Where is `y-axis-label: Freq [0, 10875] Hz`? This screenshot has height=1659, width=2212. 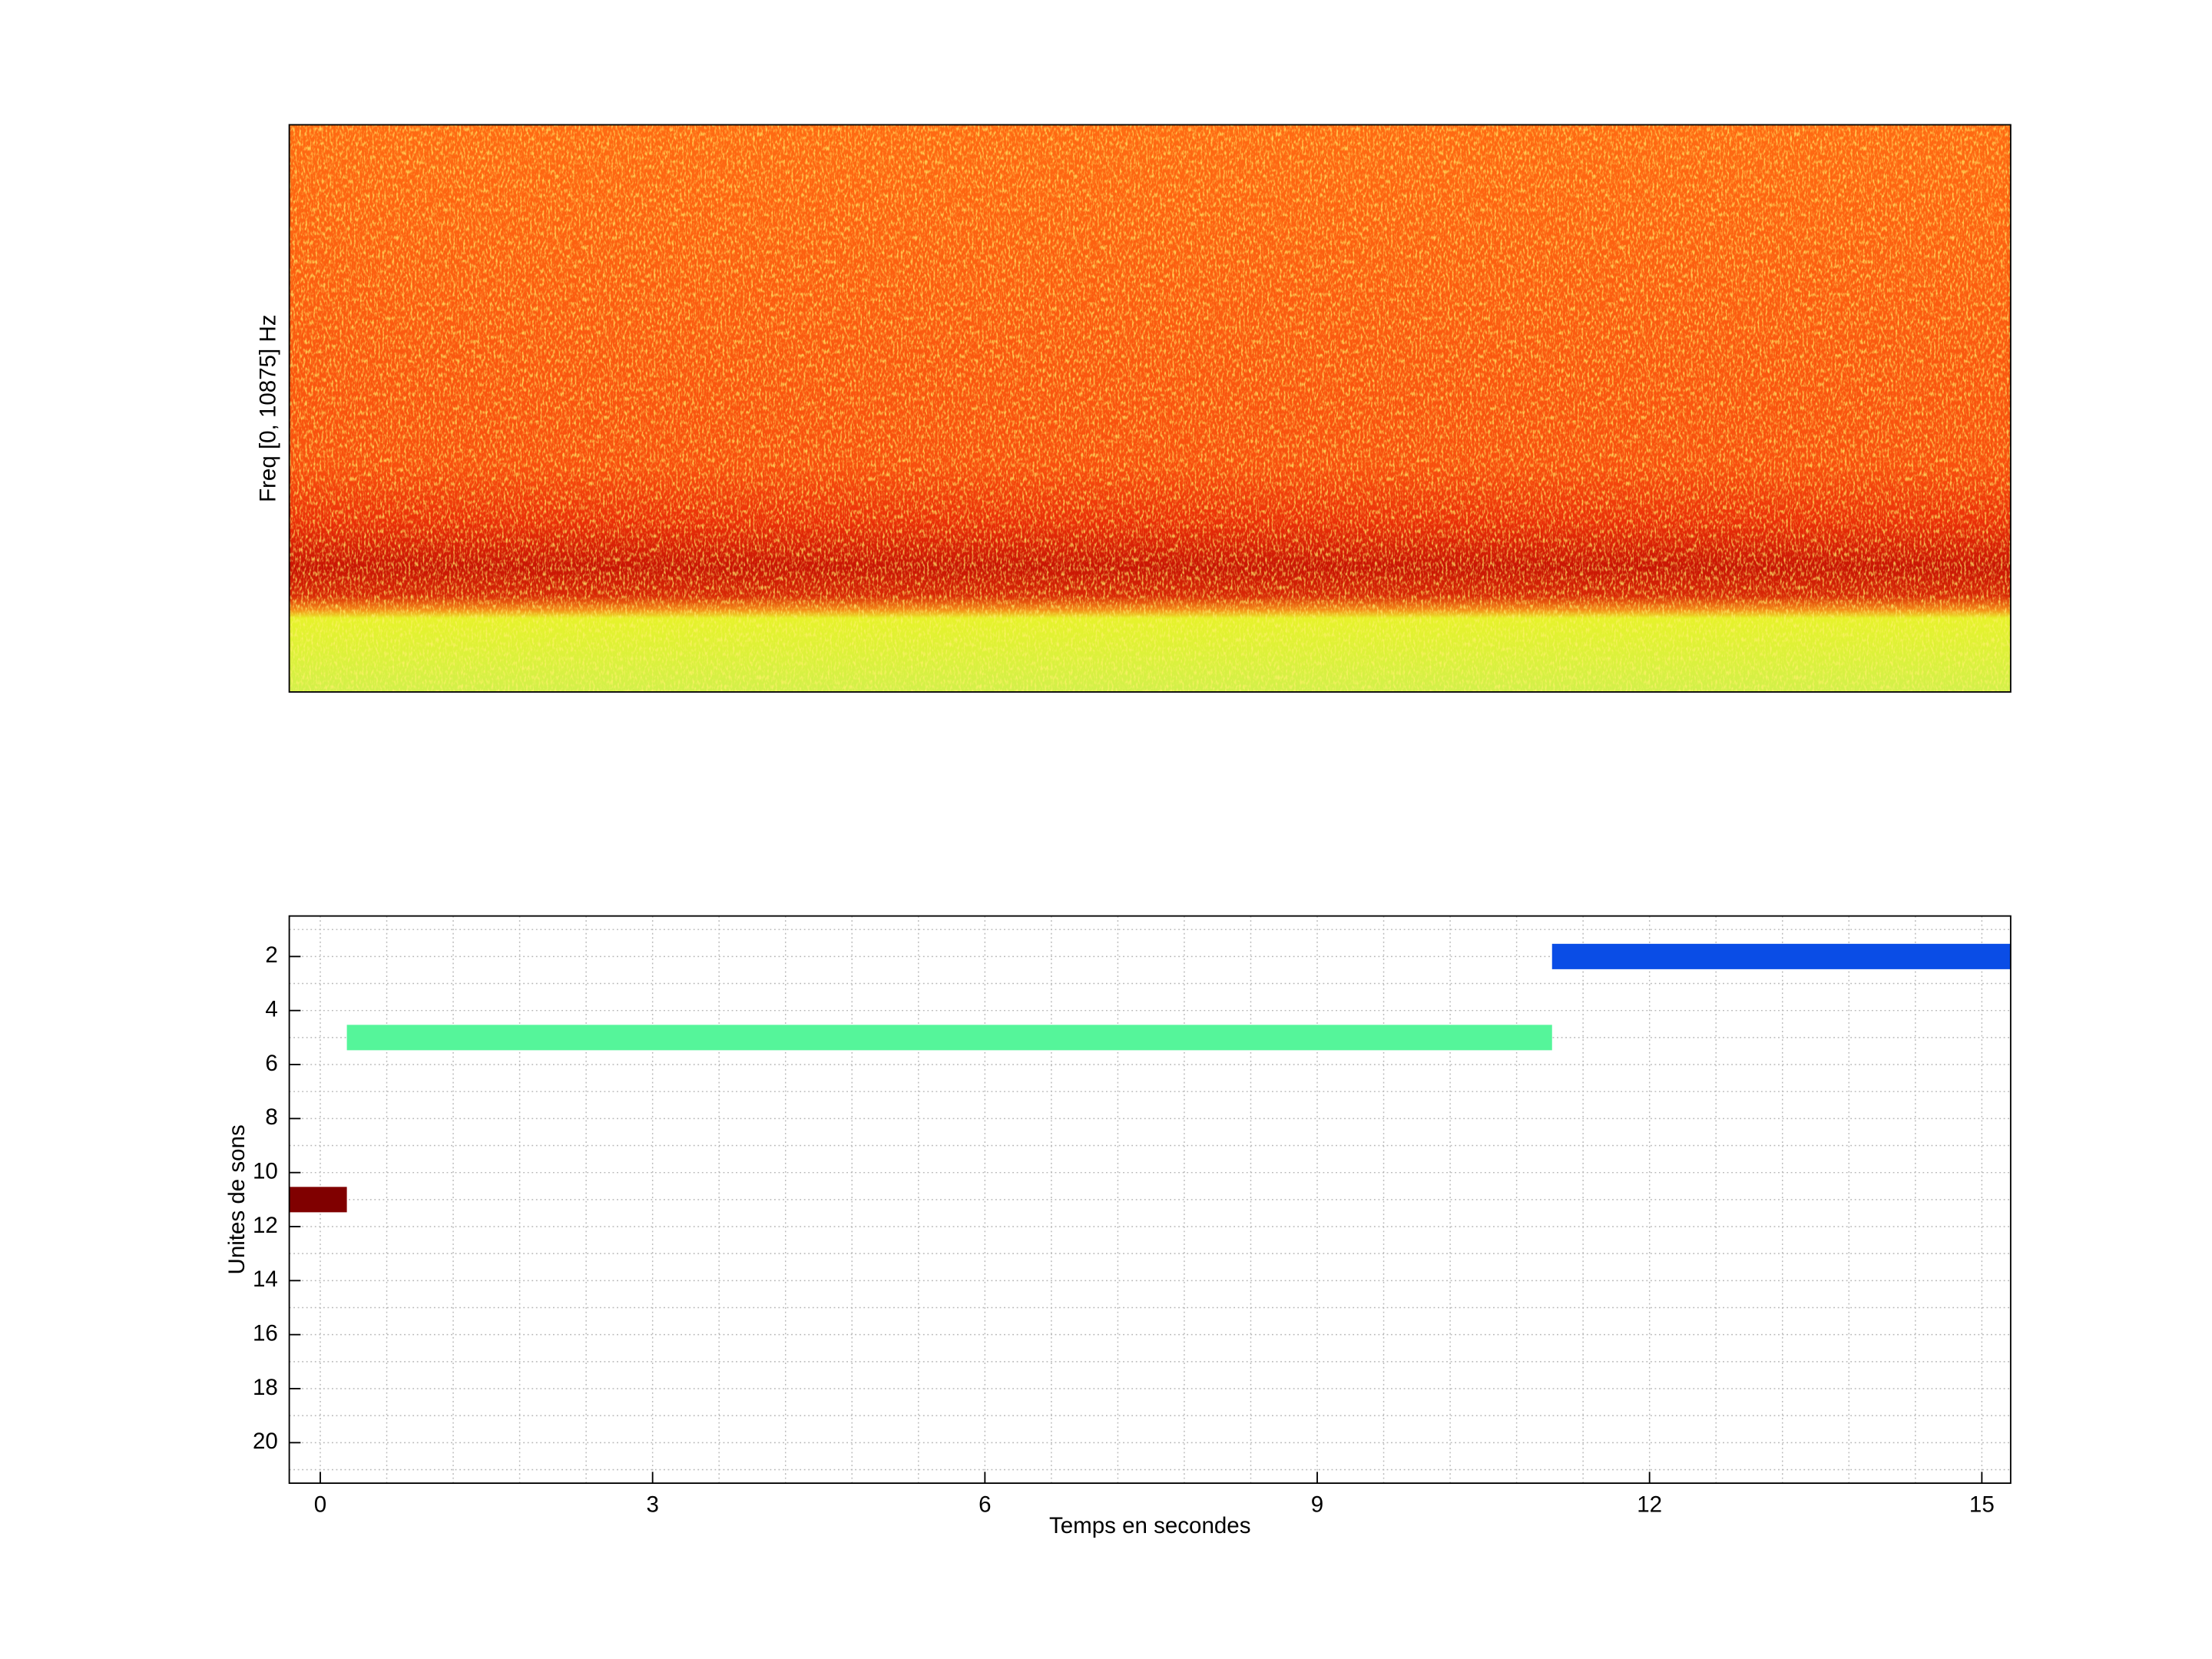
y-axis-label: Freq [0, 10875] Hz is located at coordinates (269, 408).